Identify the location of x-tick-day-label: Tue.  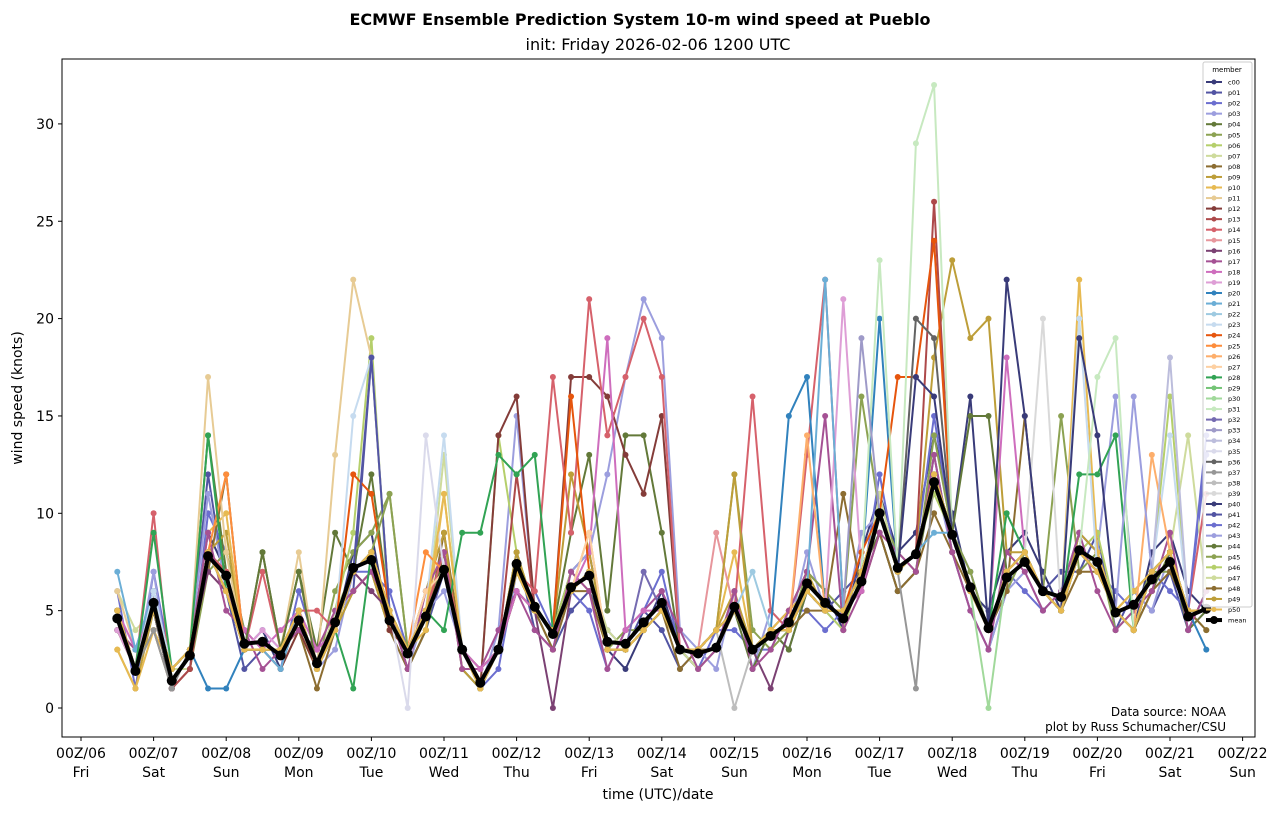
(370, 773).